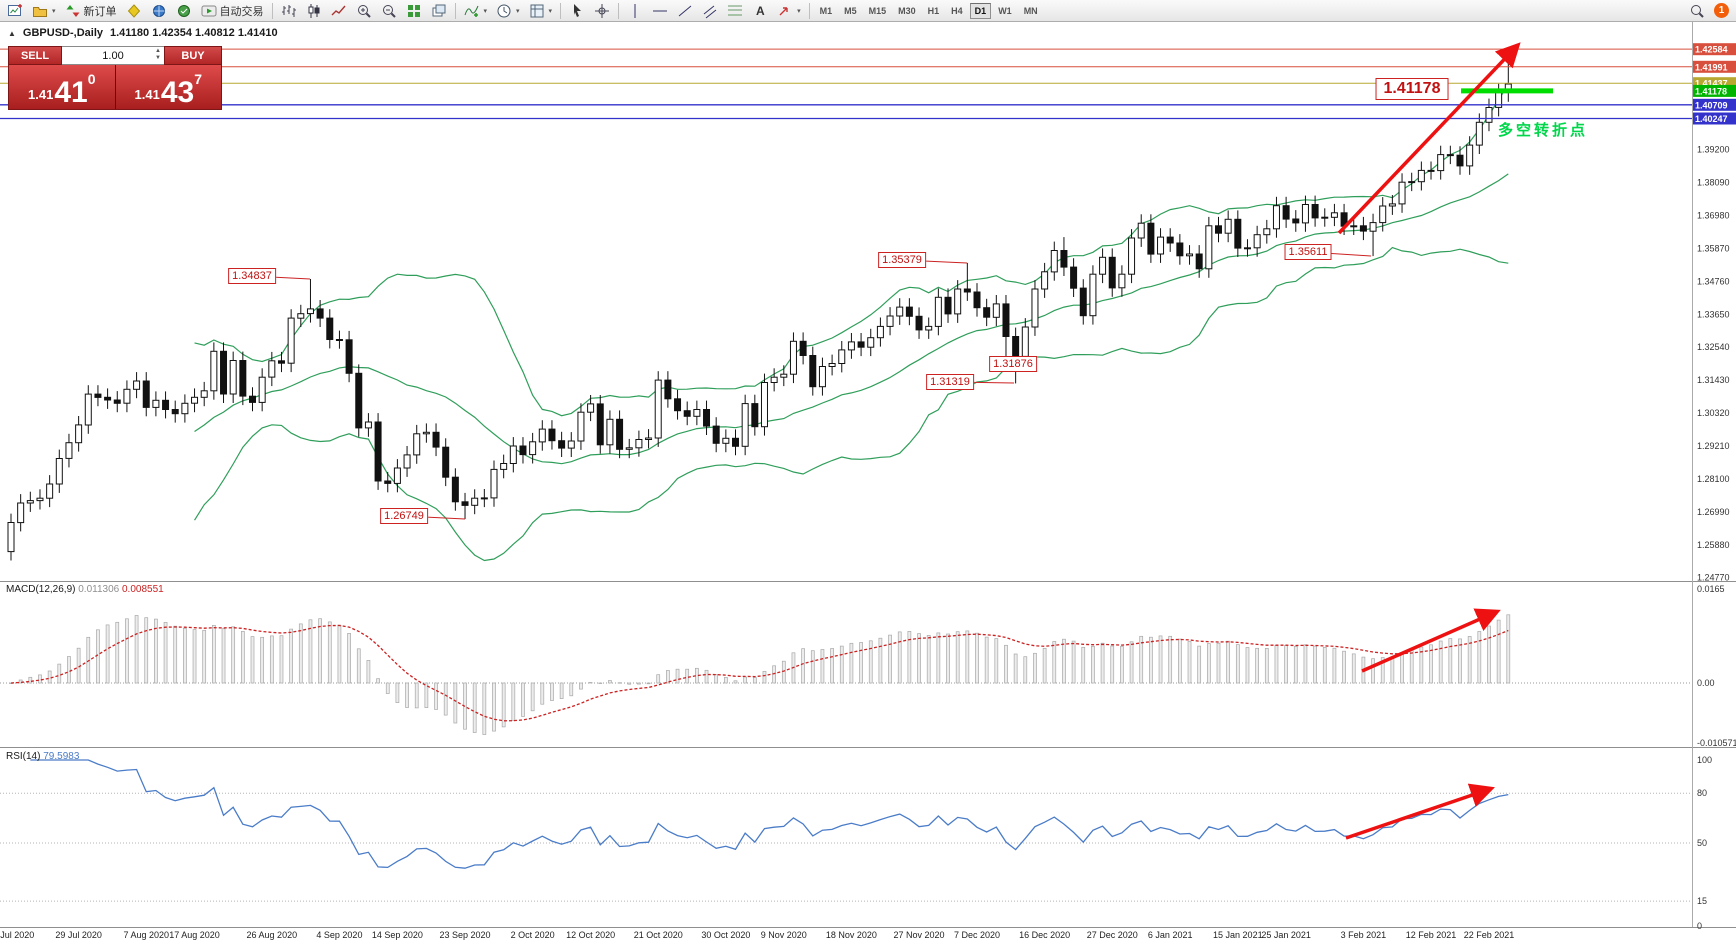 The height and width of the screenshot is (940, 1736). What do you see at coordinates (1697, 10) in the screenshot?
I see `search-button` at bounding box center [1697, 10].